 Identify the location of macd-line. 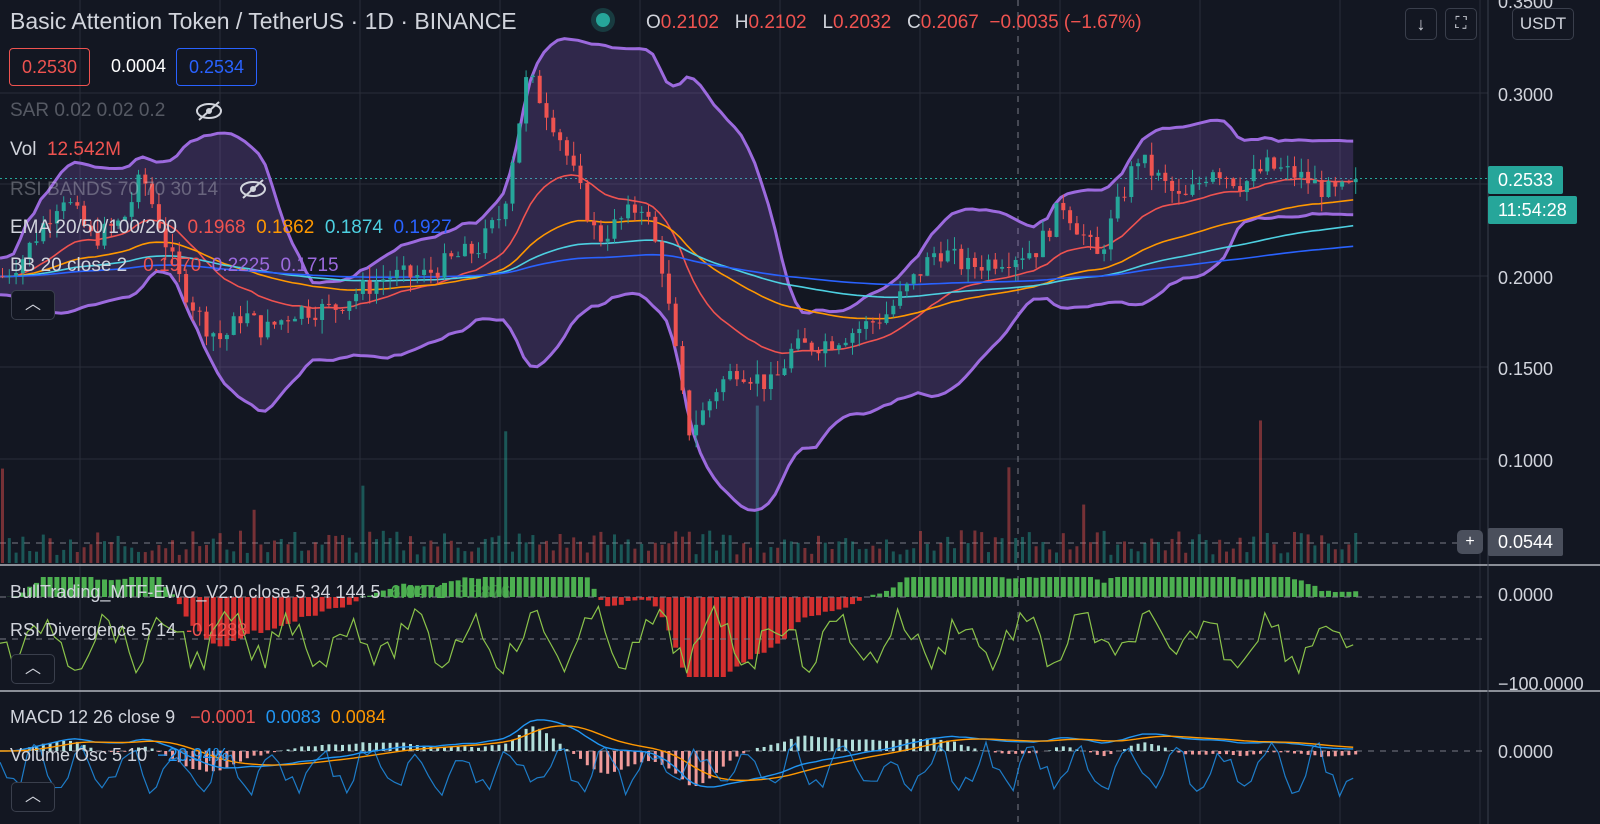
(677, 753).